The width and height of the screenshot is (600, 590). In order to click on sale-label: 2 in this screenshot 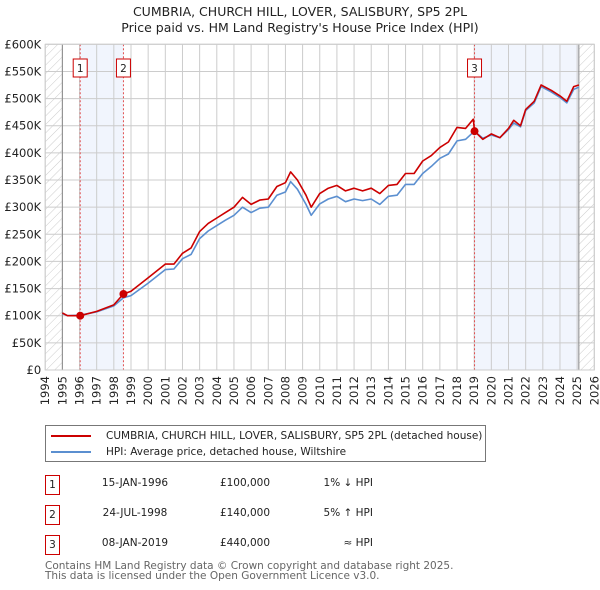, I will do `click(123, 69)`.